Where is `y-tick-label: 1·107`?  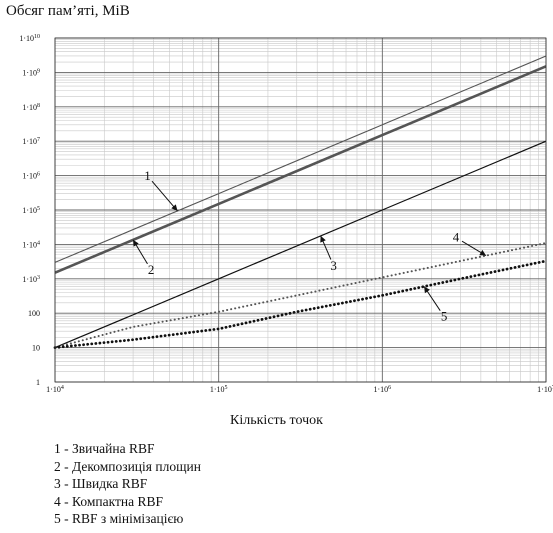
y-tick-label: 1·107 is located at coordinates (31, 141).